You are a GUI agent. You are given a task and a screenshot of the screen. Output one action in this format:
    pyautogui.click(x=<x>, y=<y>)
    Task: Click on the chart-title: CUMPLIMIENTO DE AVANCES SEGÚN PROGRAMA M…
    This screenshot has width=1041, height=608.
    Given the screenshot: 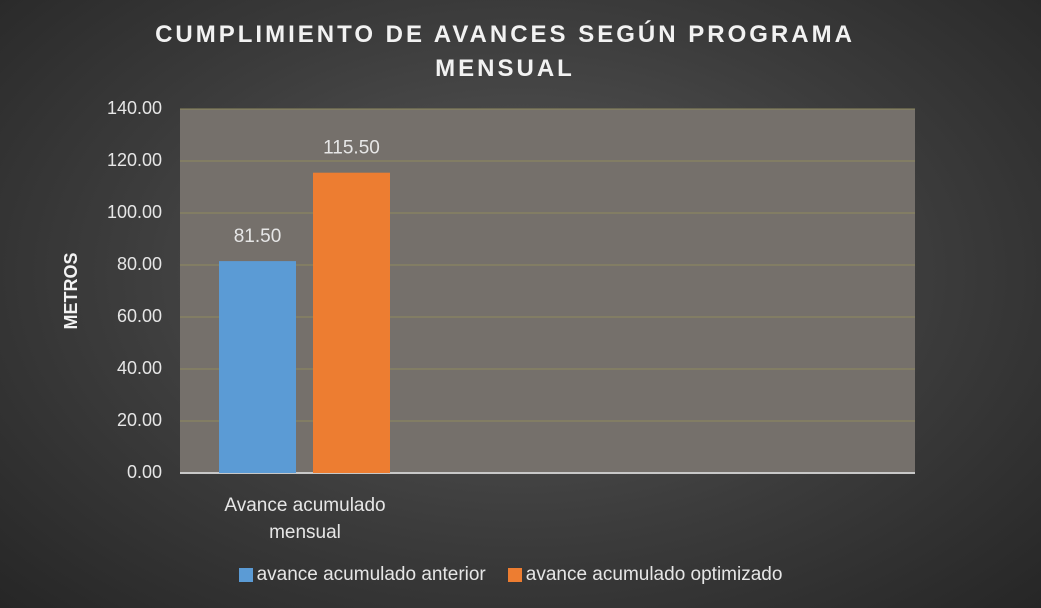 What is the action you would take?
    pyautogui.click(x=505, y=51)
    